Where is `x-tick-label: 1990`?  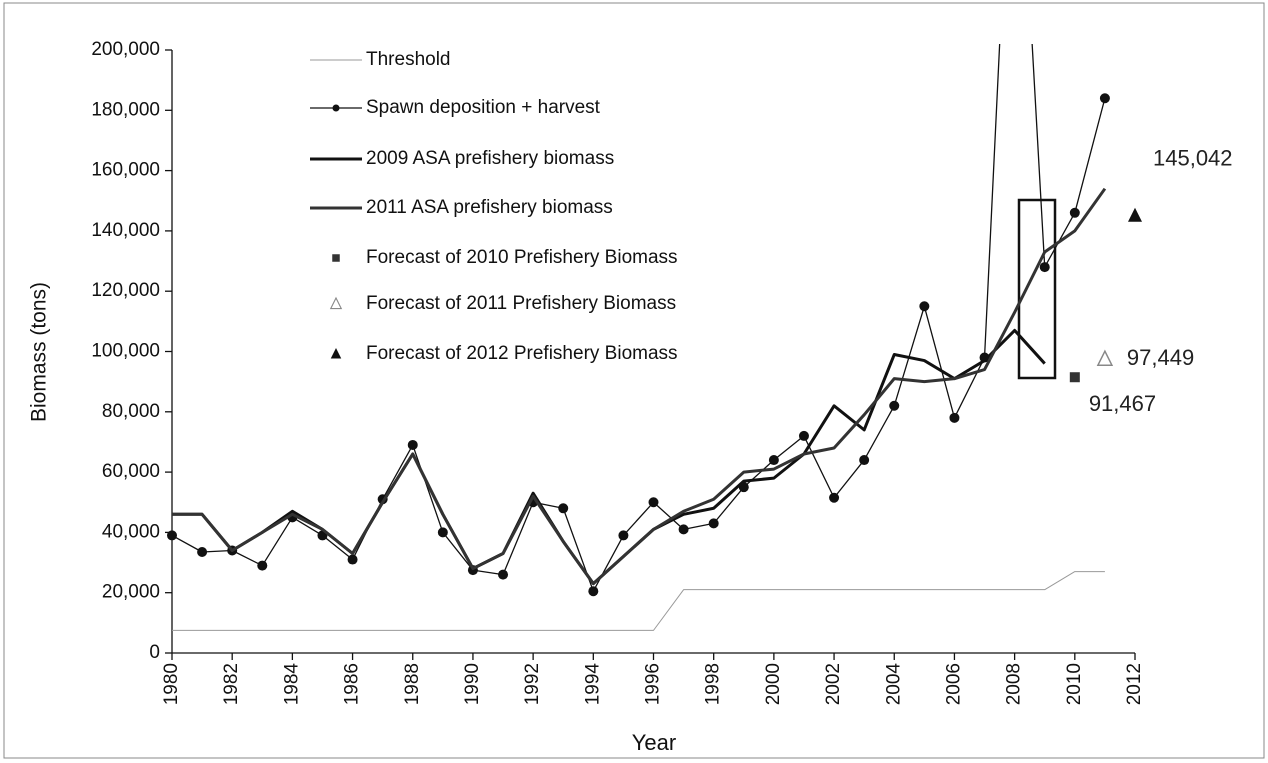 x-tick-label: 1990 is located at coordinates (472, 684).